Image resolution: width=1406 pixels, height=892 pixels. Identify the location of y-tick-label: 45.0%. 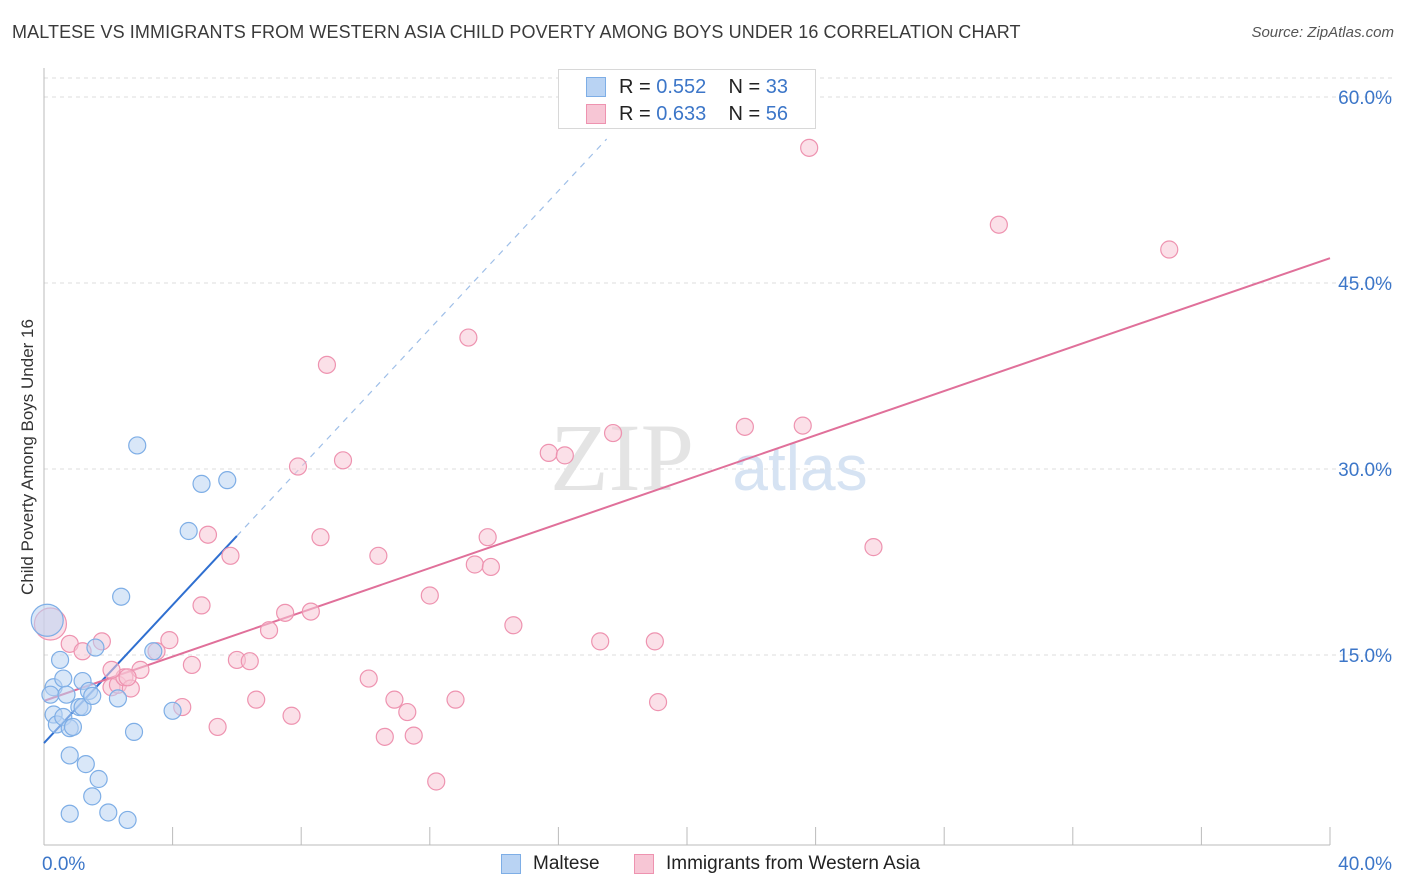
(1365, 284).